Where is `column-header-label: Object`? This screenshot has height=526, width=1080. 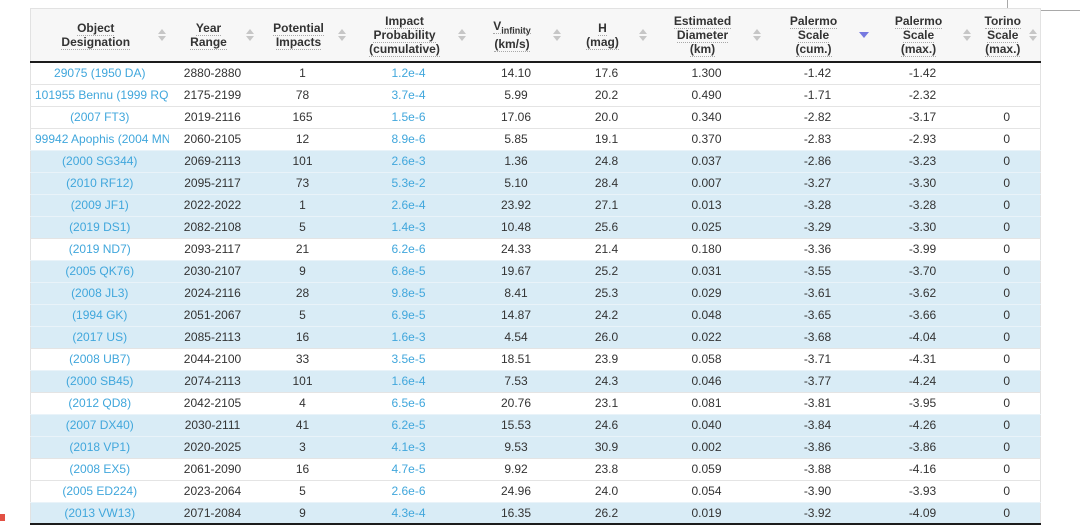
column-header-label: Object is located at coordinates (96, 28).